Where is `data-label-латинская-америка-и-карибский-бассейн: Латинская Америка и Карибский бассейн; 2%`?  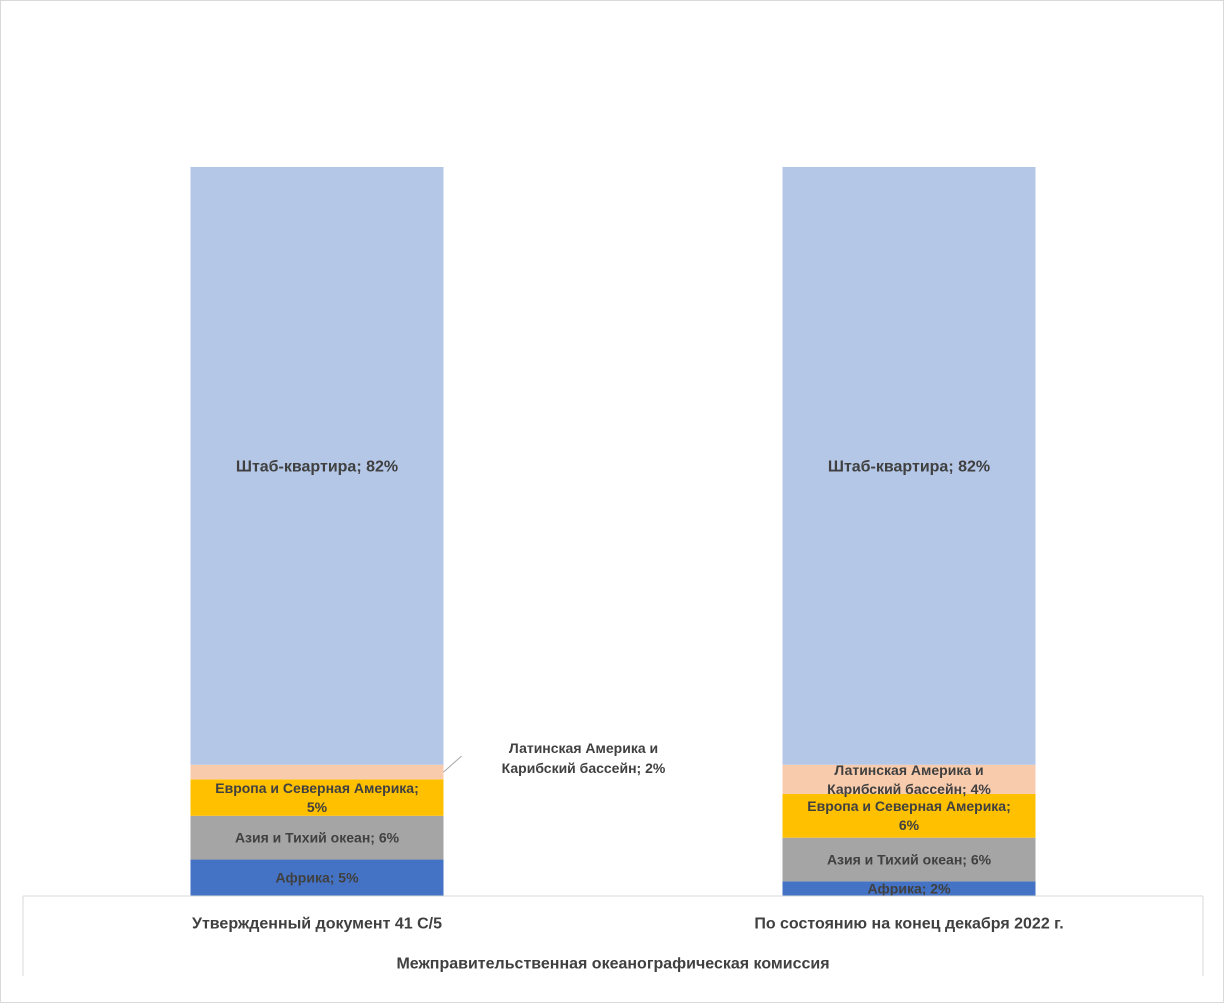 data-label-латинская-америка-и-карибский-бассейн: Латинская Америка и Карибский бассейн; 2% is located at coordinates (584, 758).